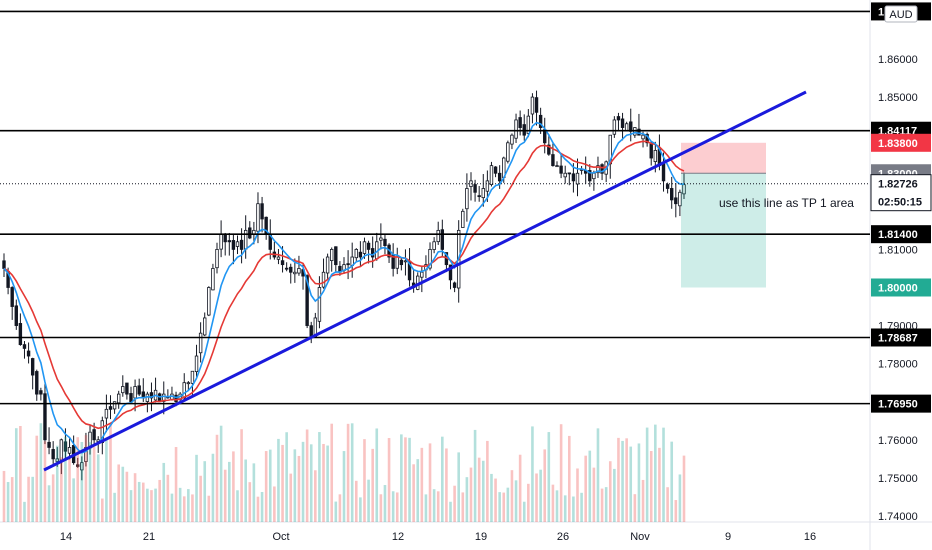  What do you see at coordinates (898, 338) in the screenshot?
I see `level-price-label: 1.78687` at bounding box center [898, 338].